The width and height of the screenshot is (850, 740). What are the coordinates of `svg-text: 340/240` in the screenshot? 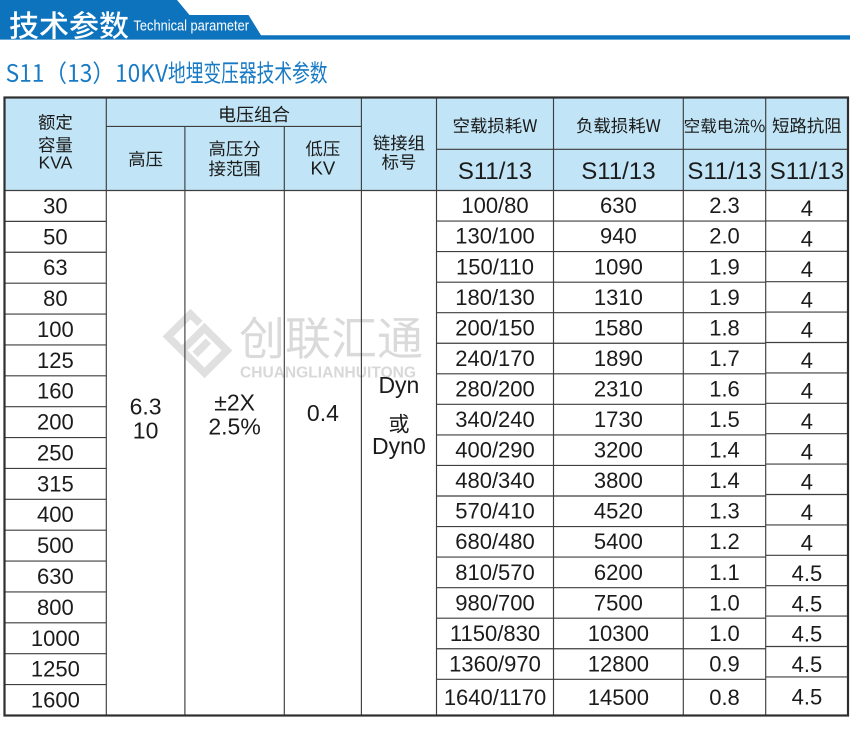 It's located at (495, 419).